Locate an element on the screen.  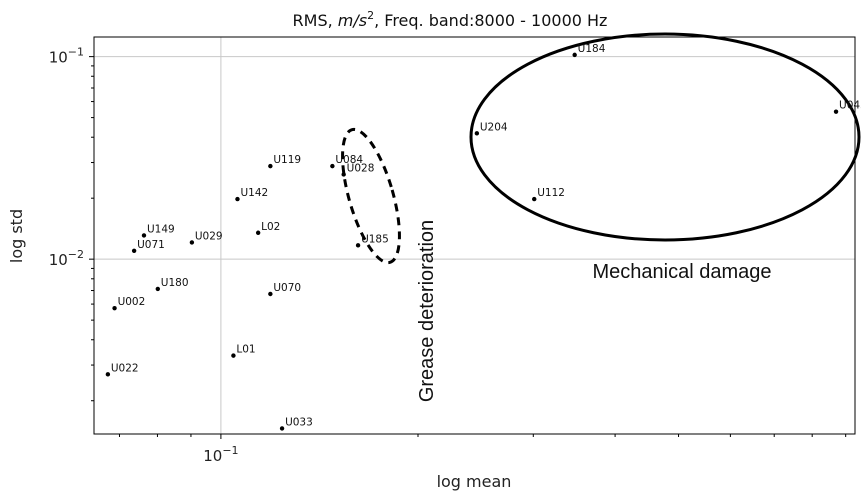
chart-title: RMS, m/s2, Freq. band:8000 - 10000 Hz is located at coordinates (450, 19).